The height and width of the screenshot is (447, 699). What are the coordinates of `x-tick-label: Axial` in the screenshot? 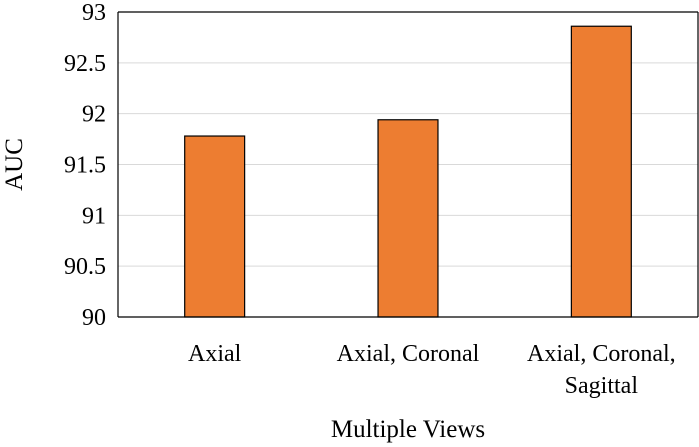 It's located at (215, 354).